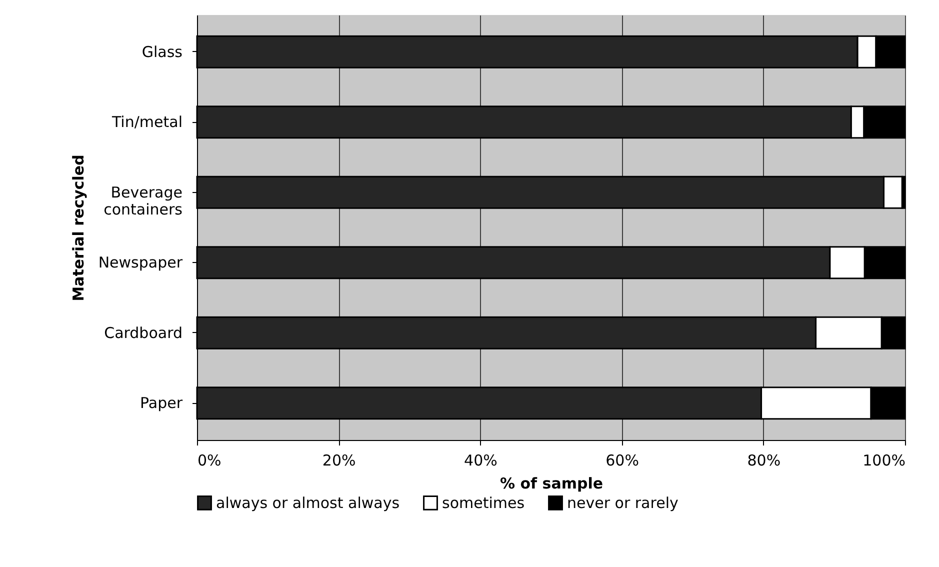 The height and width of the screenshot is (567, 939). Describe the element at coordinates (483, 503) in the screenshot. I see `legend-label: sometimes` at that location.